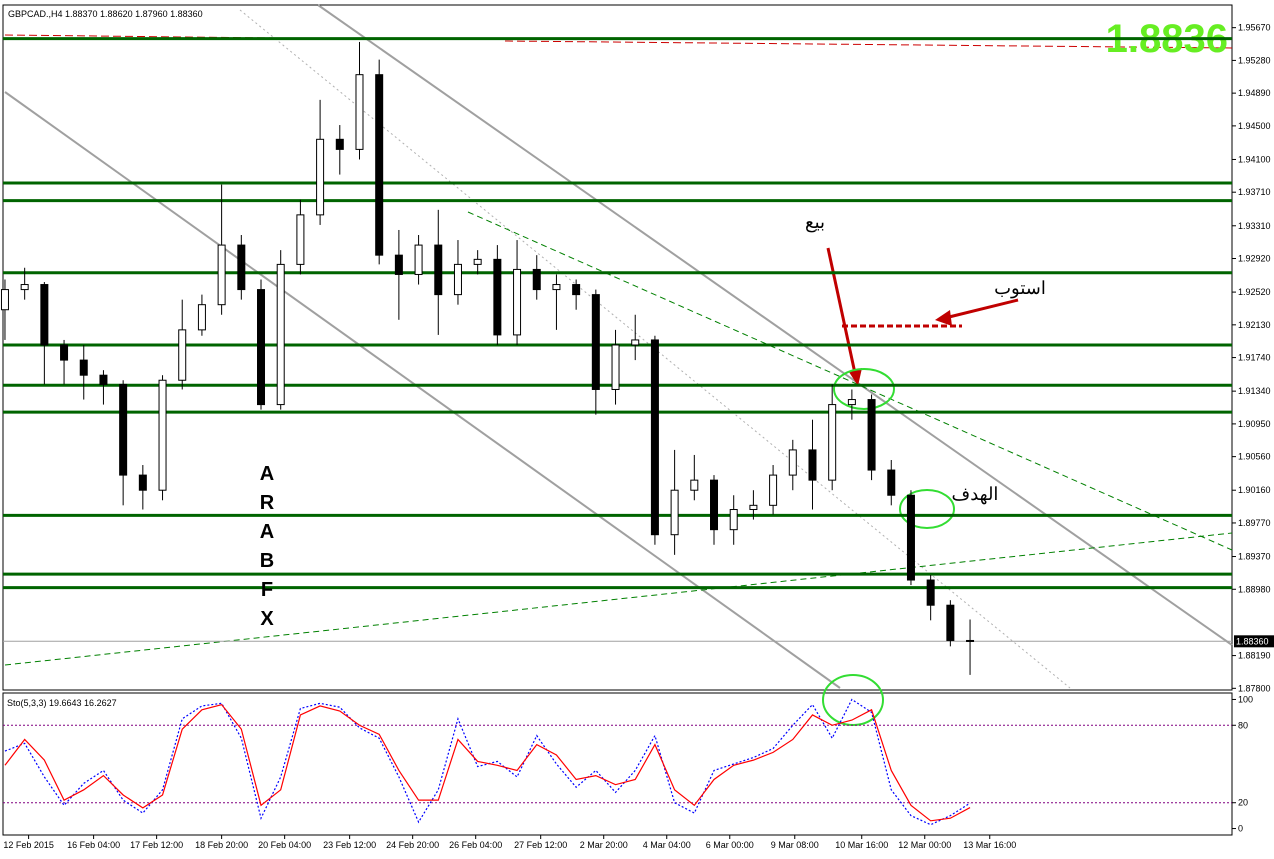 This screenshot has width=1274, height=859. Describe the element at coordinates (28, 845) in the screenshot. I see `x-tick-label: 12 Feb 2015` at that location.